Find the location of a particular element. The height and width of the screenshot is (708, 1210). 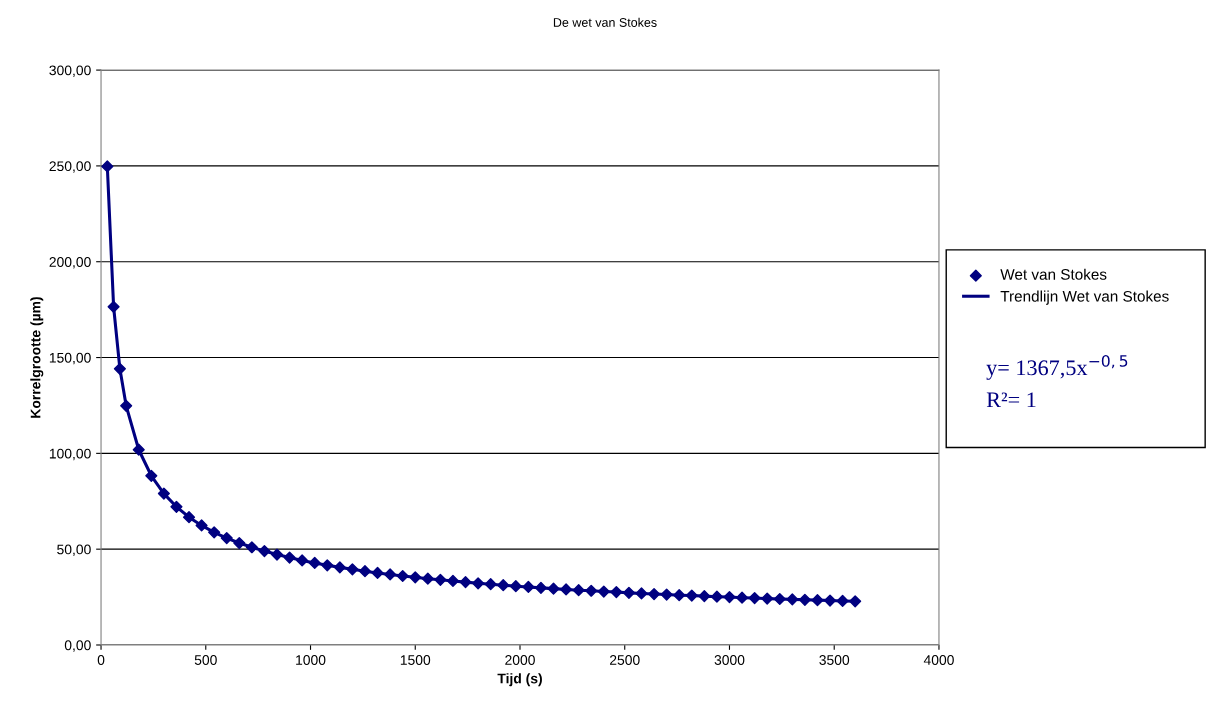

x-tick-label: 3500 is located at coordinates (834, 660).